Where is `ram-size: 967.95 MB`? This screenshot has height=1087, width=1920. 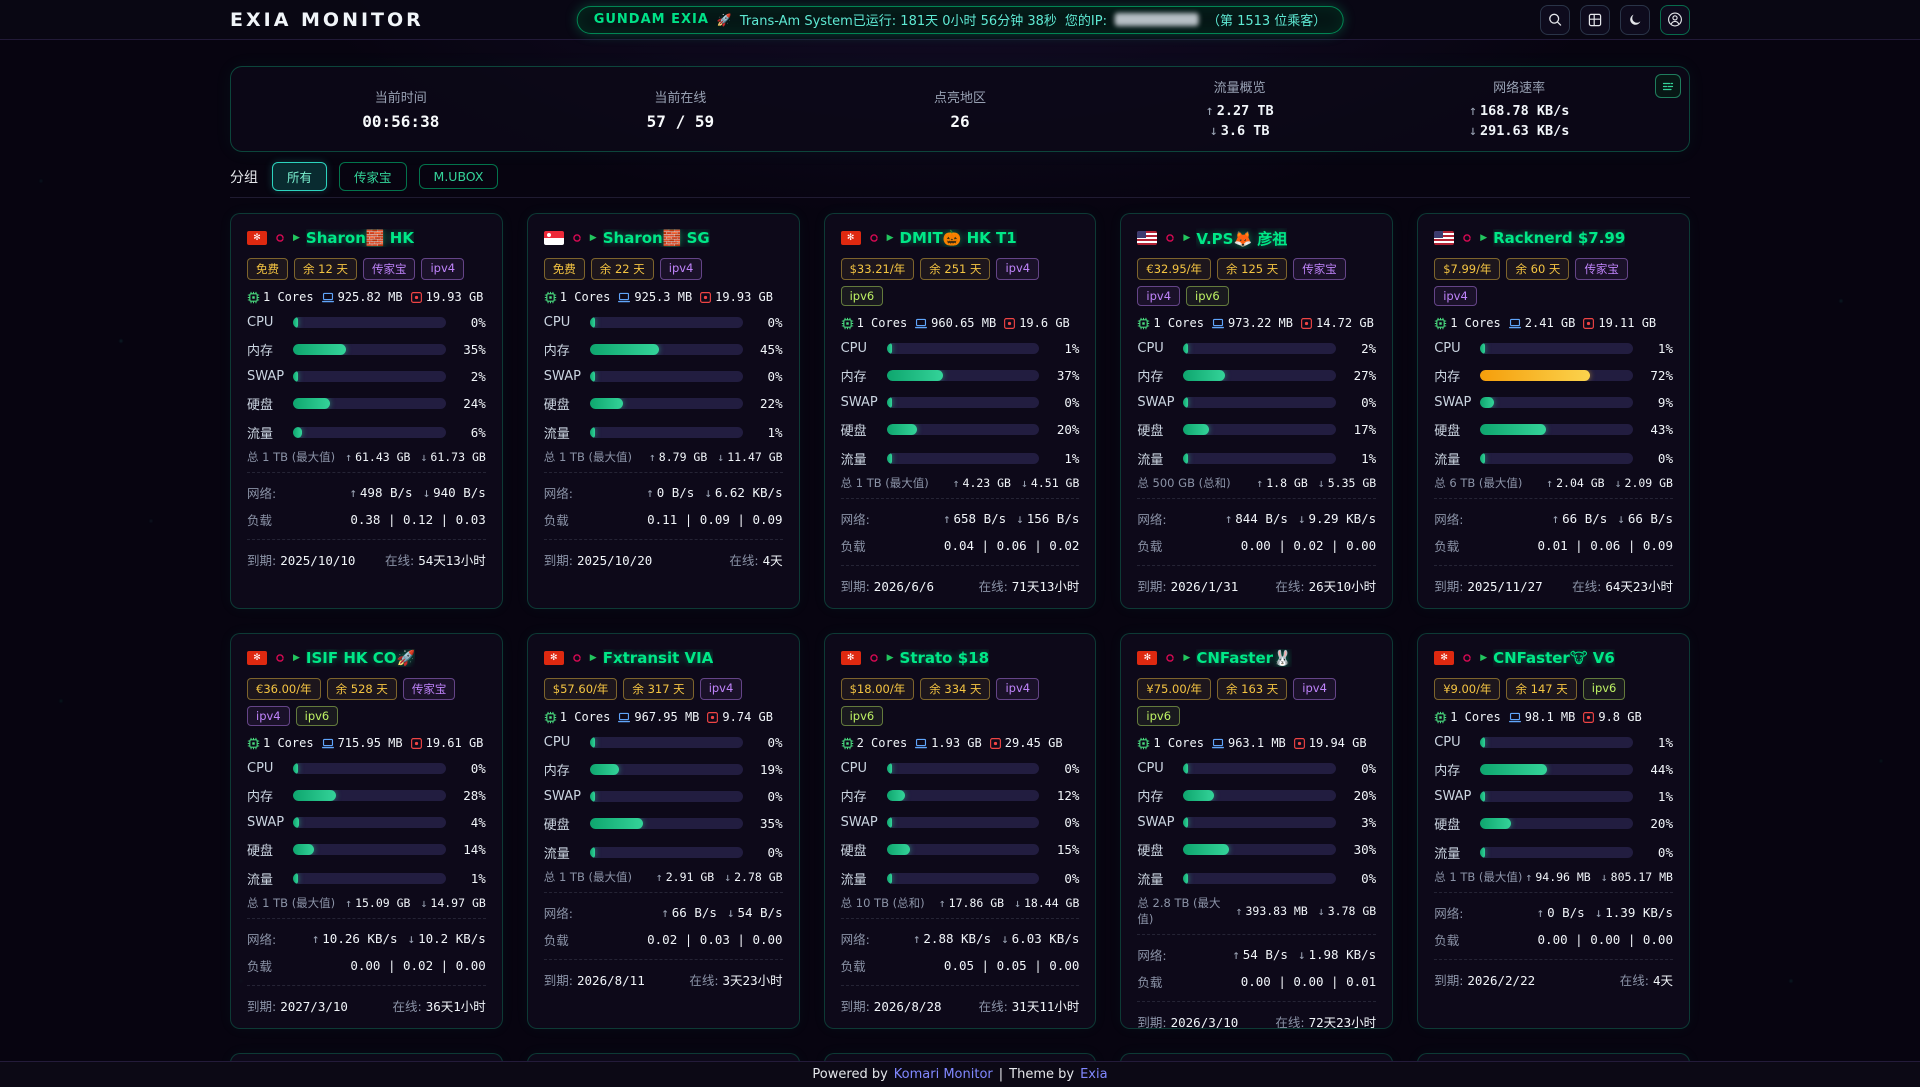
ram-size: 967.95 MB is located at coordinates (667, 717).